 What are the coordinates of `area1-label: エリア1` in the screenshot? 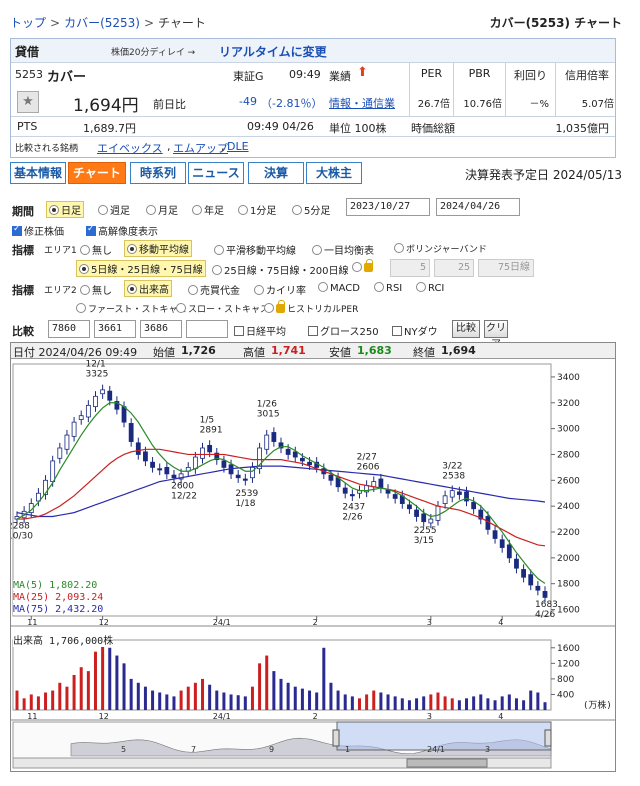 It's located at (60, 251).